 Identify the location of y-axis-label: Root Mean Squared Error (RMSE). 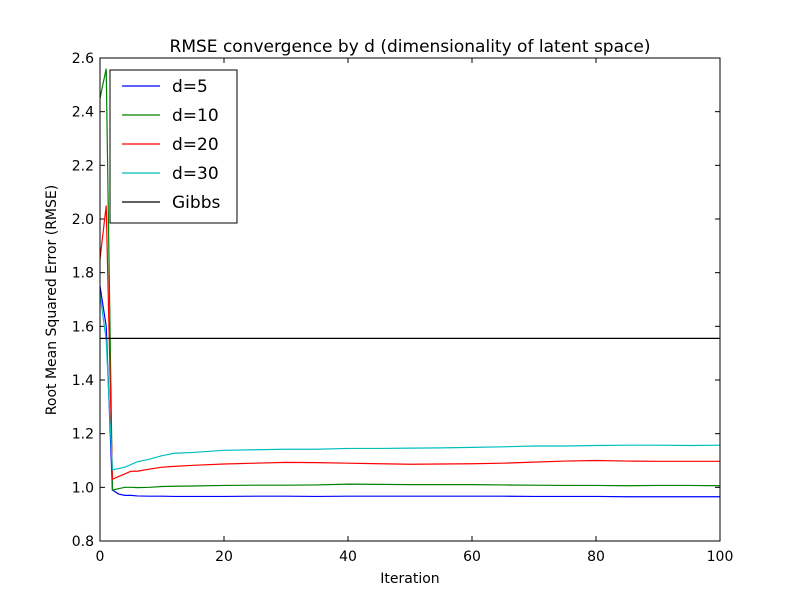
(52, 300).